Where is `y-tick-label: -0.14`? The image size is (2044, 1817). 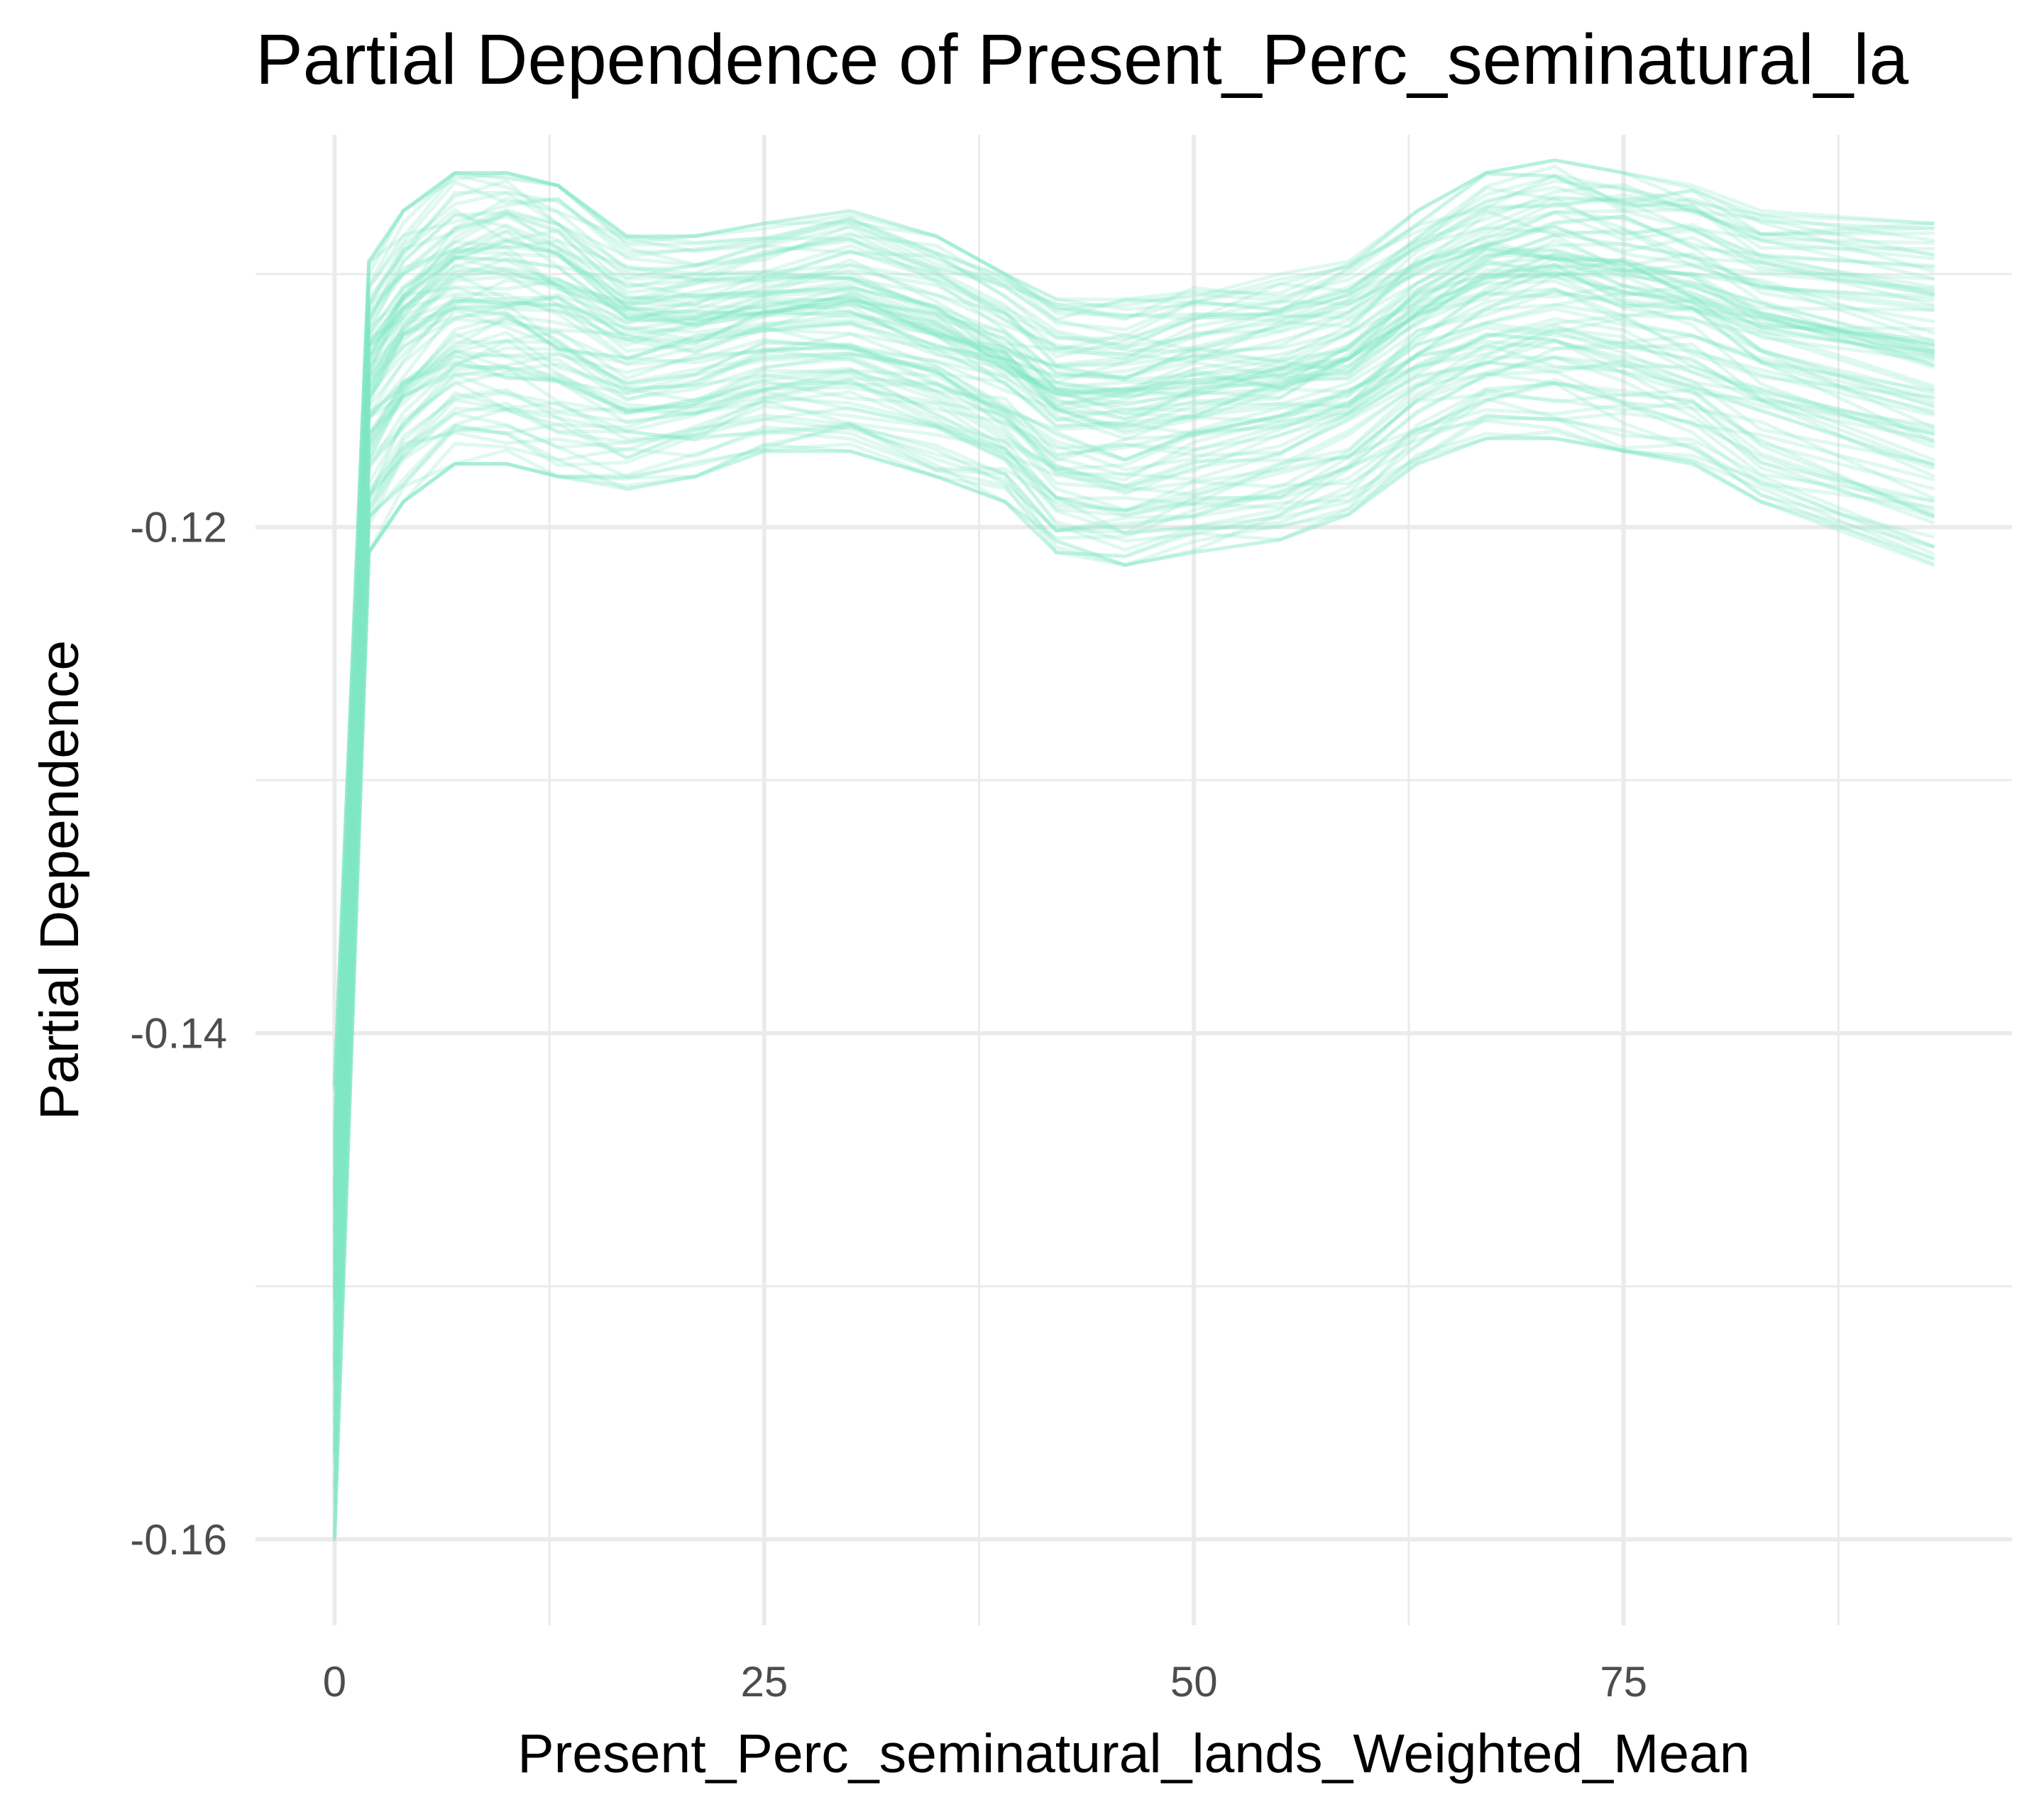
y-tick-label: -0.14 is located at coordinates (178, 1034).